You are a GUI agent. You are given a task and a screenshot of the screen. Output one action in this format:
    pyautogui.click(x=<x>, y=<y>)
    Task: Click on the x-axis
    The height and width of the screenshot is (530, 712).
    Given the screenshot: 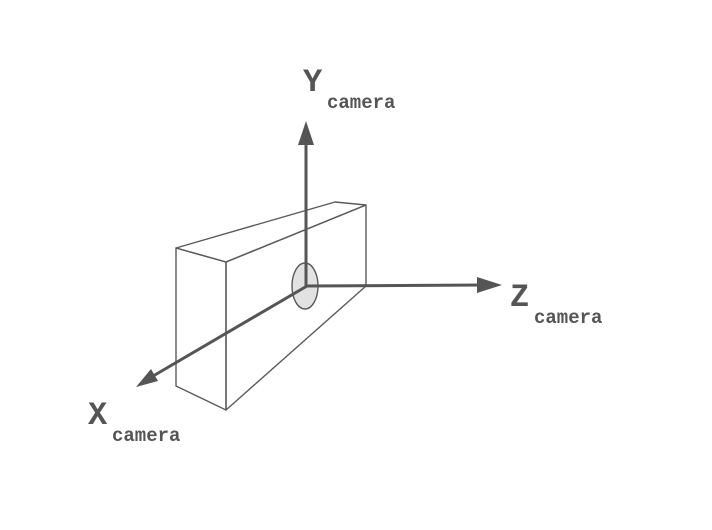 What is the action you would take?
    pyautogui.click(x=222, y=335)
    